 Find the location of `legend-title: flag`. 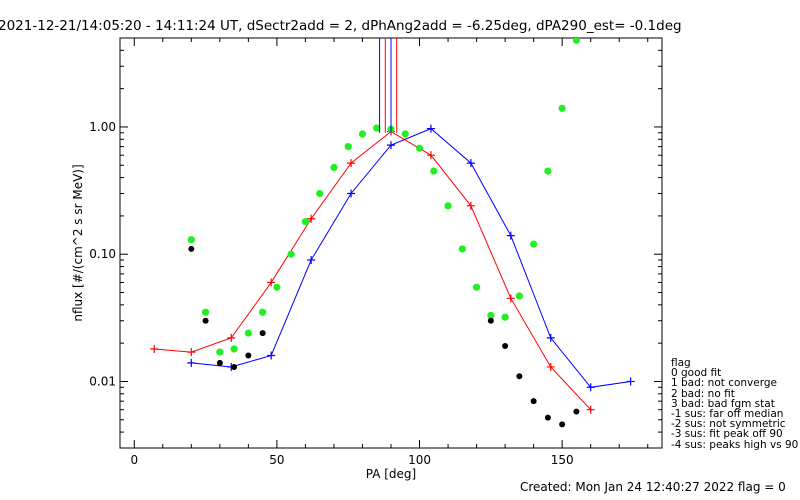

legend-title: flag is located at coordinates (681, 363).